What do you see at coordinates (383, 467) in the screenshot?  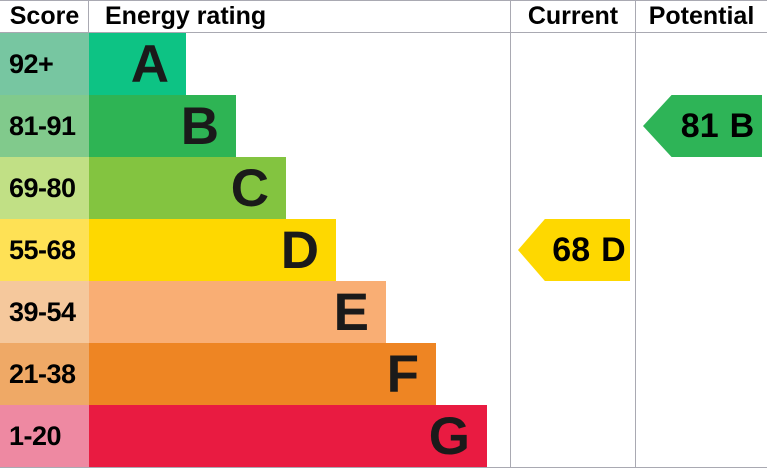 I see `table-bottom-border-line` at bounding box center [383, 467].